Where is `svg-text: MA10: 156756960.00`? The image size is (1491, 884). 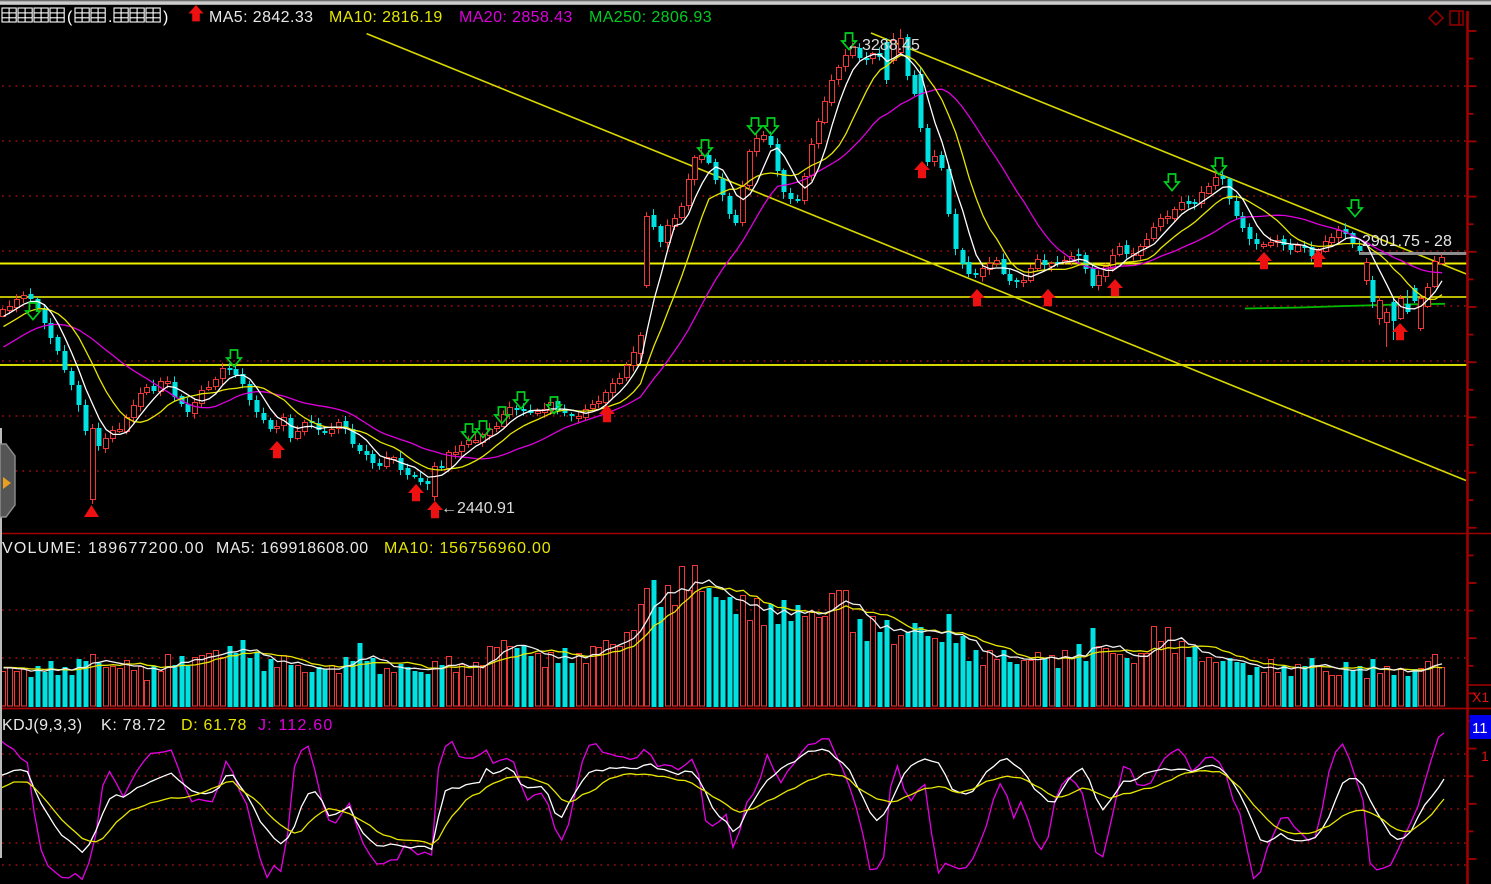 svg-text: MA10: 156756960.00 is located at coordinates (467, 548).